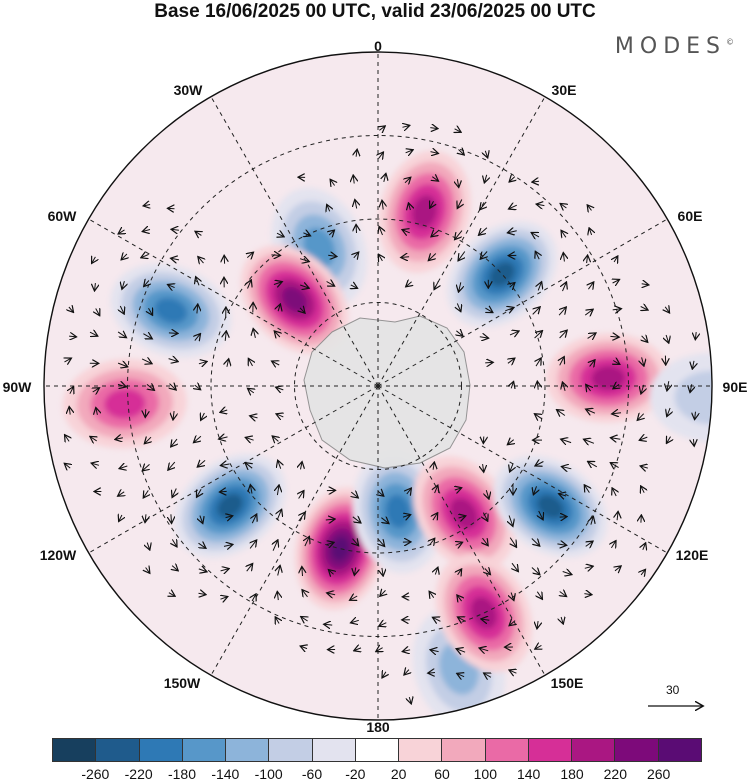  Describe the element at coordinates (442, 774) in the screenshot. I see `colorbar-tick-label: 60` at that location.